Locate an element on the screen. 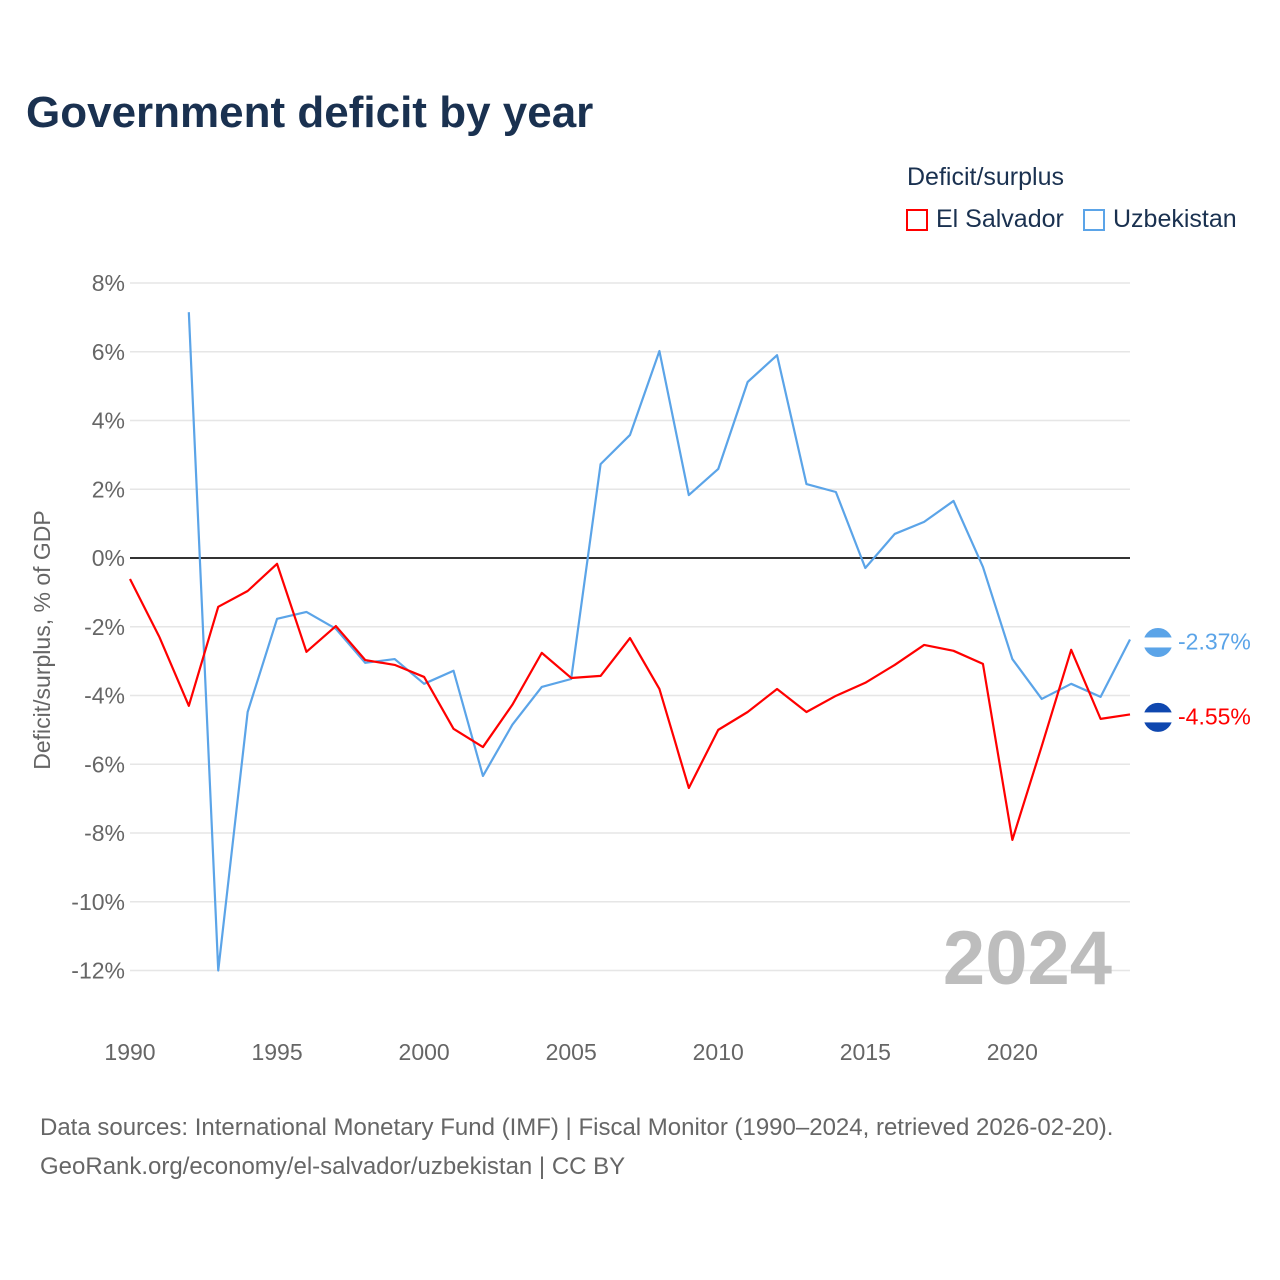 This screenshot has width=1280, height=1280. y-axis-label: Deficit/surplus, % of GDP is located at coordinates (42, 639).